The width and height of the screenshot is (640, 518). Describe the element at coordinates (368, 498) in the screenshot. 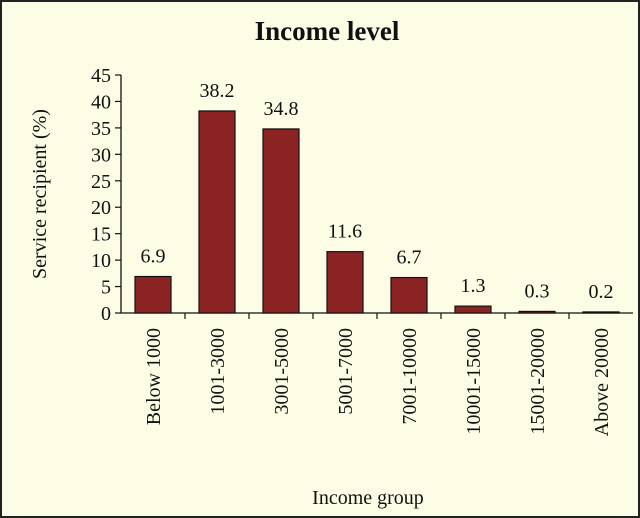

I see `x-axis-label: Income group` at that location.